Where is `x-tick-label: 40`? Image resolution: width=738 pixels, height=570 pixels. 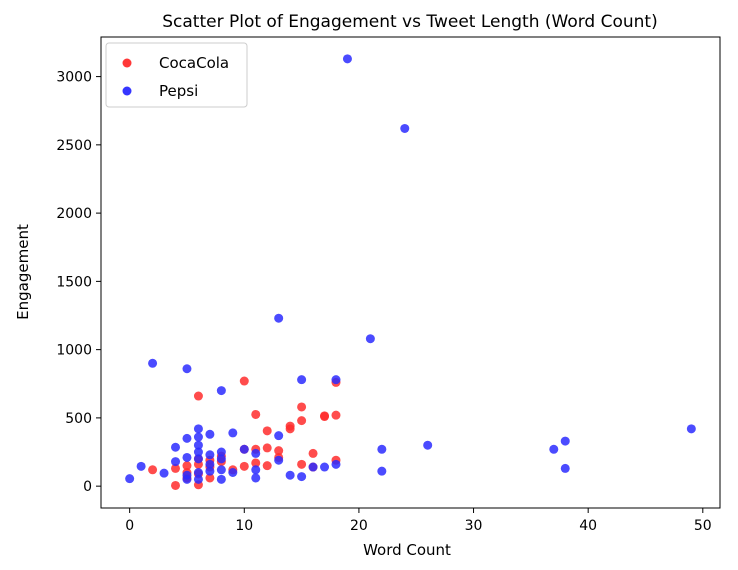
x-tick-label: 40 is located at coordinates (588, 526).